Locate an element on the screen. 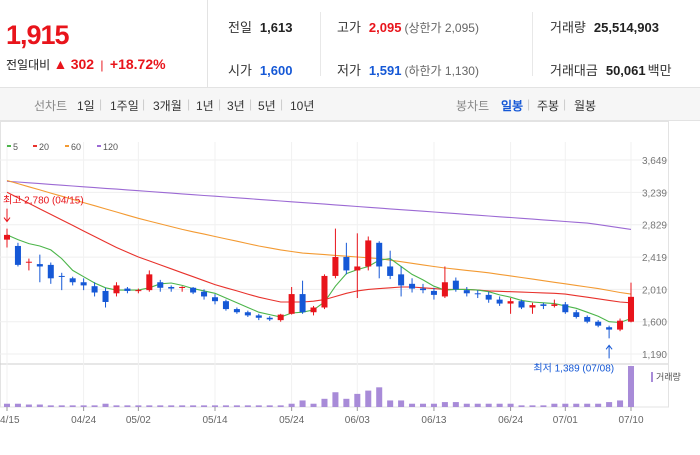 This screenshot has height=455, width=700. change-row: 전일대비 ▲ 302 | +18.72% is located at coordinates (86, 64).